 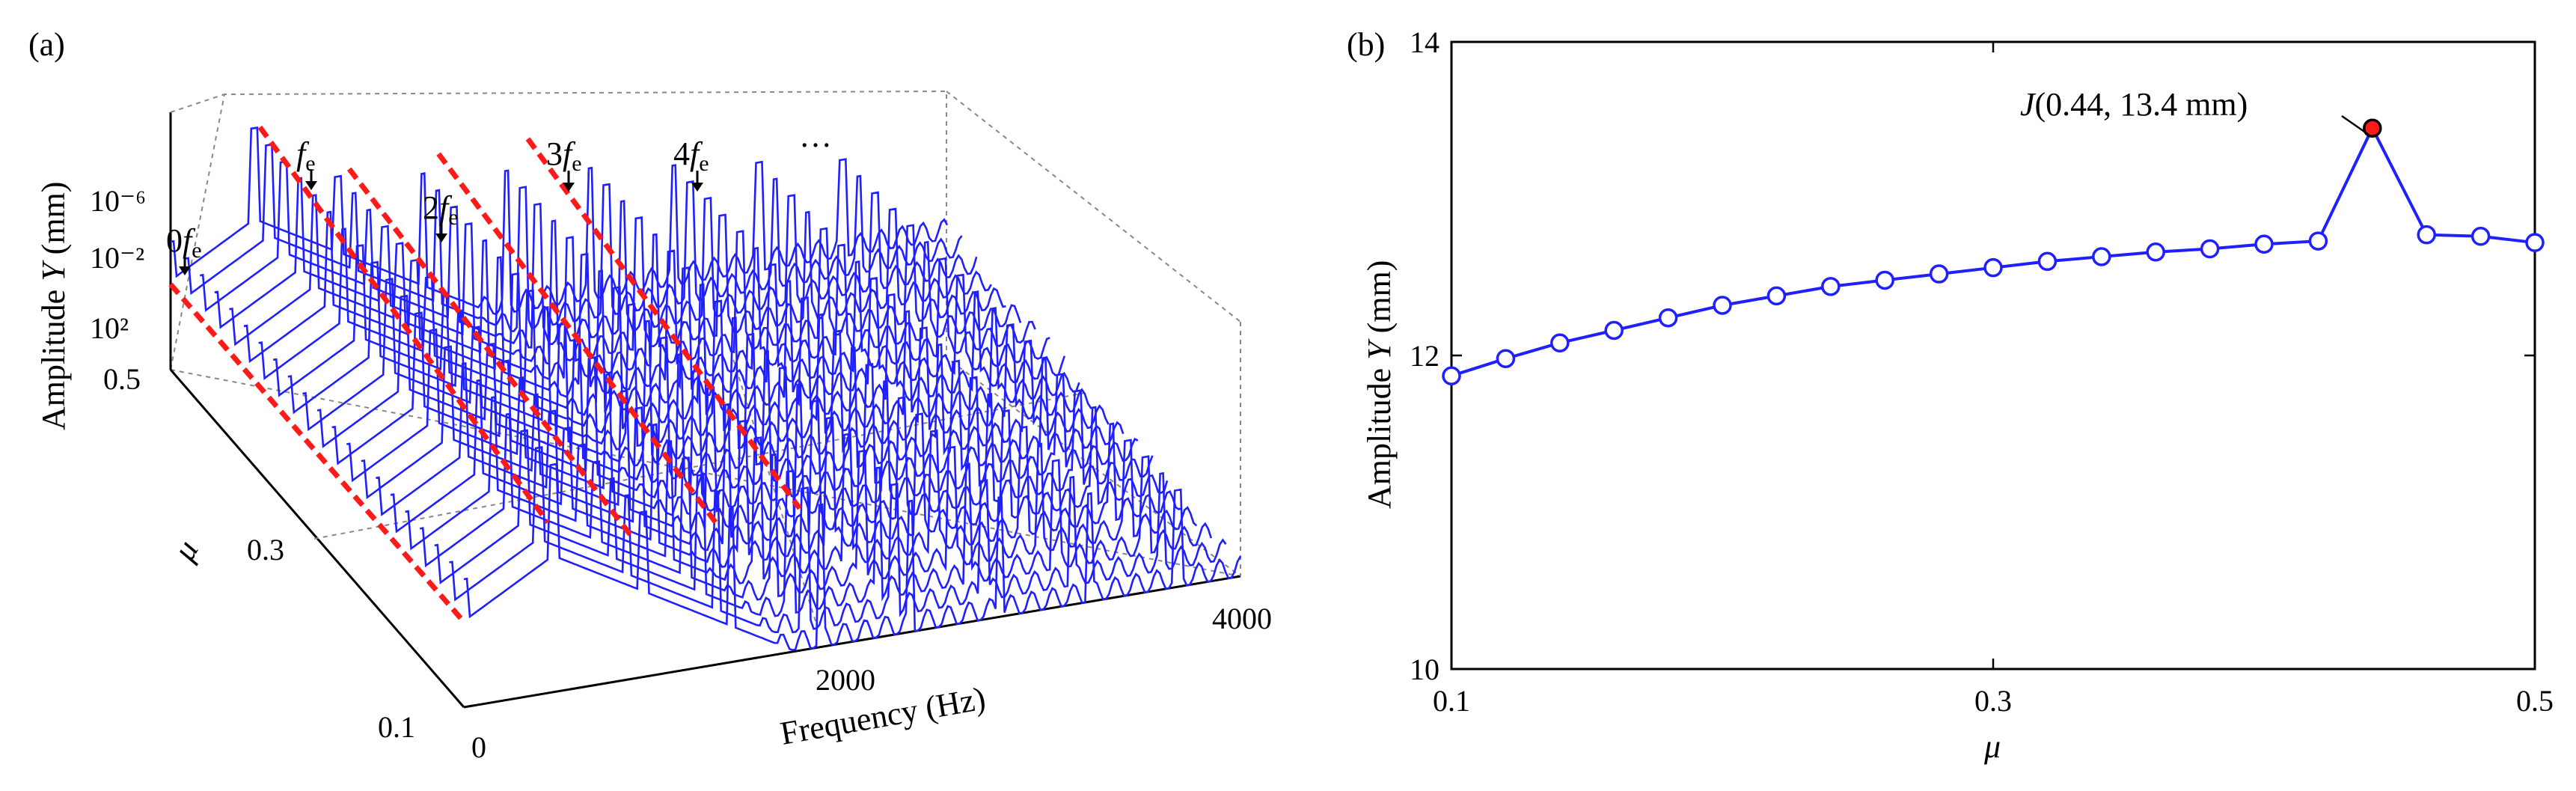 I want to click on waterfall-trace-mu-0.1, so click(x=853, y=557).